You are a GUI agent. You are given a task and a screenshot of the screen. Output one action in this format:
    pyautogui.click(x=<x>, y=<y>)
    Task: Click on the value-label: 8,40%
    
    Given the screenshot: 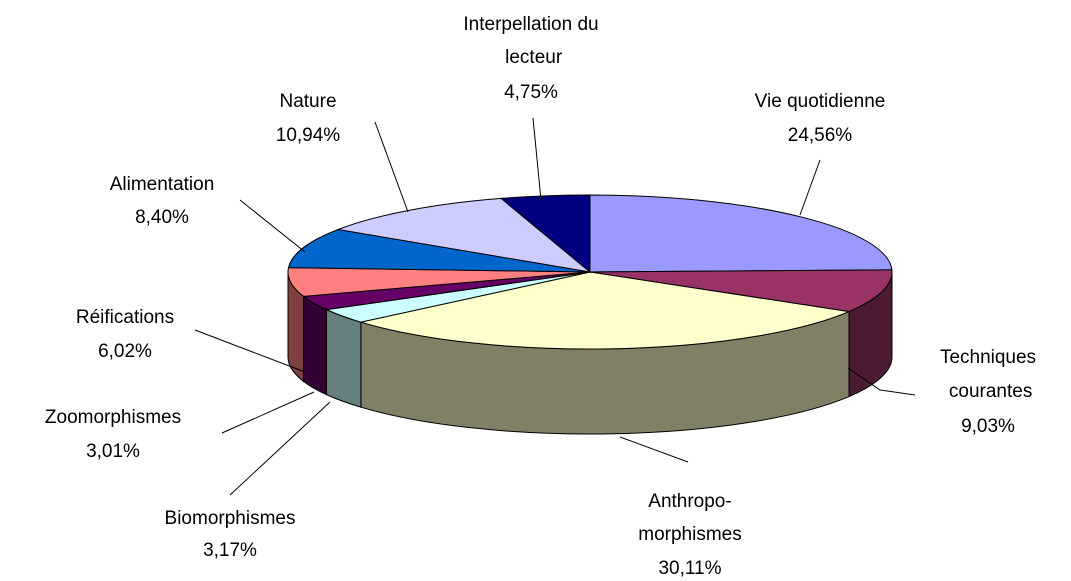 What is the action you would take?
    pyautogui.click(x=162, y=217)
    